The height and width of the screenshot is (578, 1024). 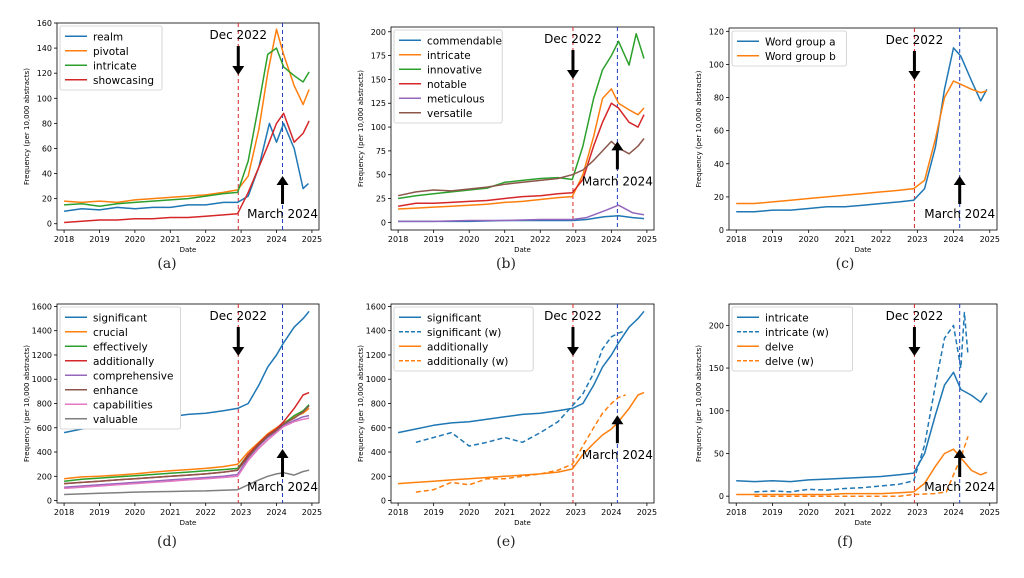 I want to click on series-line-crucial, so click(x=187, y=443).